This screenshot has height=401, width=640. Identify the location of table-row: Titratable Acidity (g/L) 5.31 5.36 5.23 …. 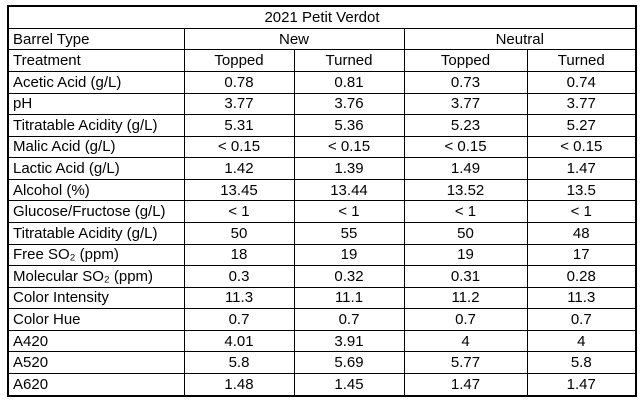
(322, 125).